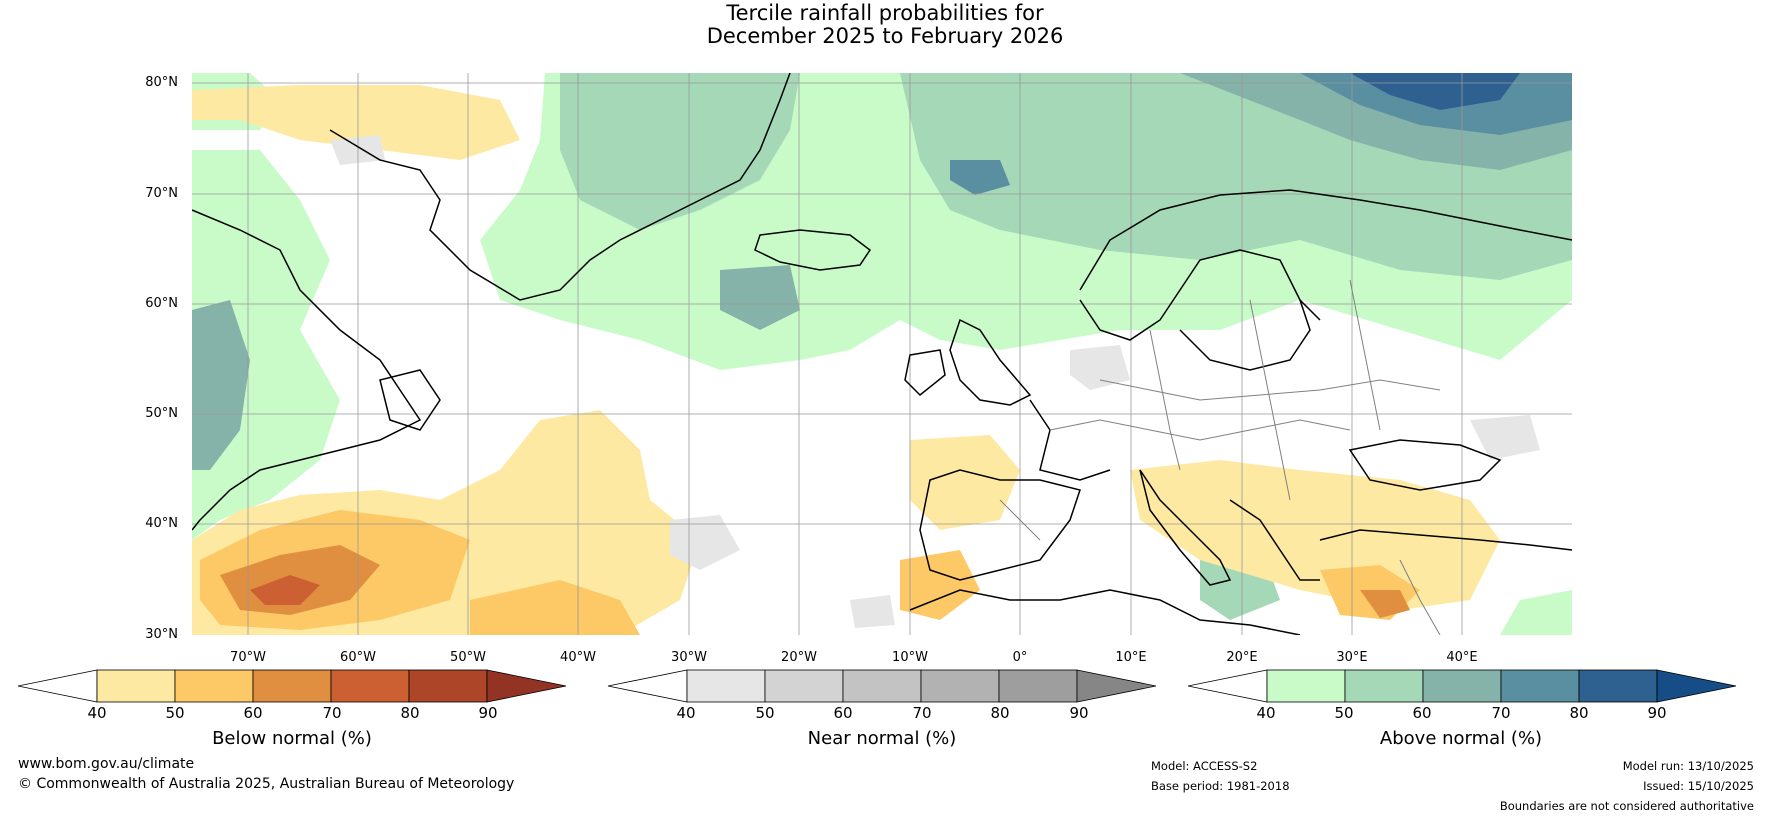 The height and width of the screenshot is (816, 1770). What do you see at coordinates (468, 657) in the screenshot?
I see `lon-label-50w: 50°W` at bounding box center [468, 657].